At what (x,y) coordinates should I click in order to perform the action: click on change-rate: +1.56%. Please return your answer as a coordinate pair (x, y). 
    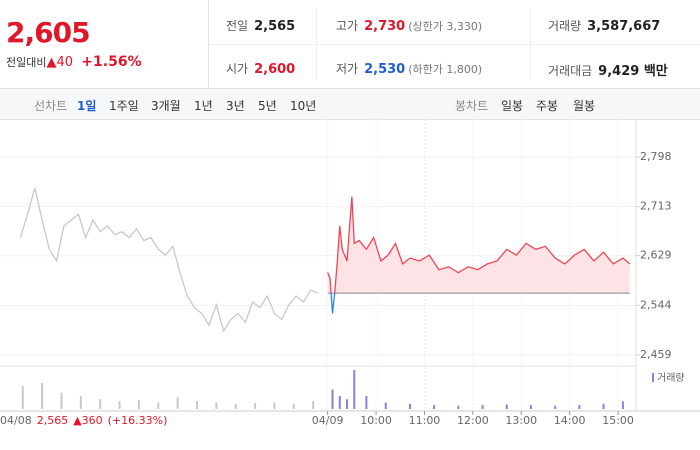
    Looking at the image, I should click on (111, 62).